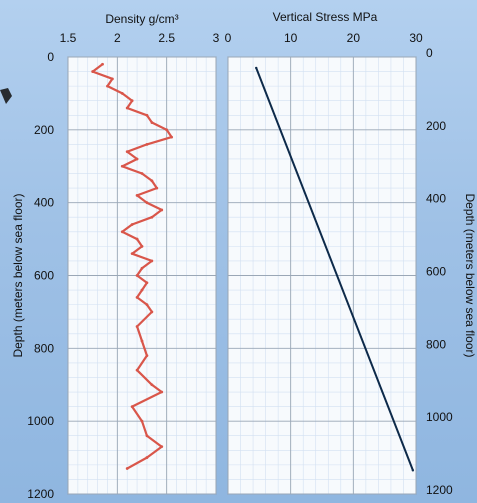 The height and width of the screenshot is (503, 477). What do you see at coordinates (166, 38) in the screenshot?
I see `x-tick-label: 2.5` at bounding box center [166, 38].